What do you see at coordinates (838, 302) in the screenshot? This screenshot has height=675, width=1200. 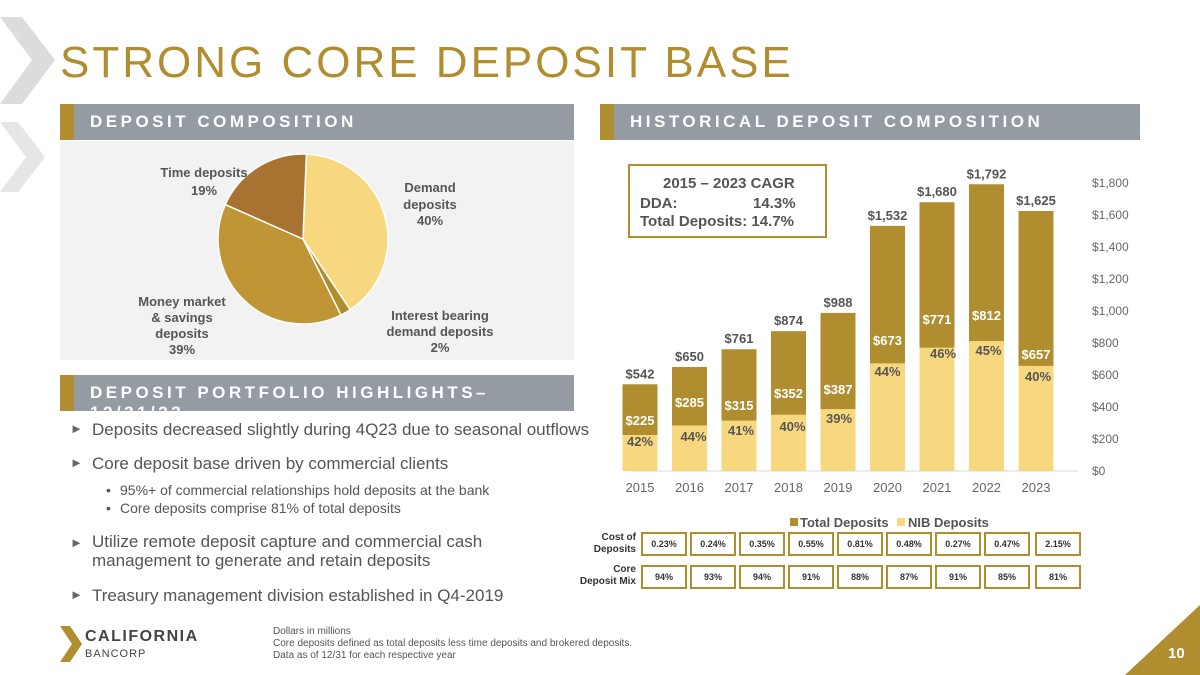 I see `total-deposits-label: $988` at bounding box center [838, 302].